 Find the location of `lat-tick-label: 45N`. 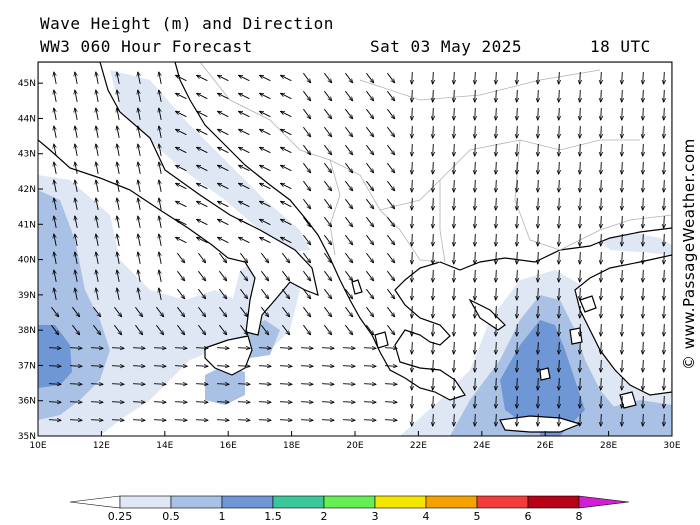

lat-tick-label: 45N is located at coordinates (27, 84).